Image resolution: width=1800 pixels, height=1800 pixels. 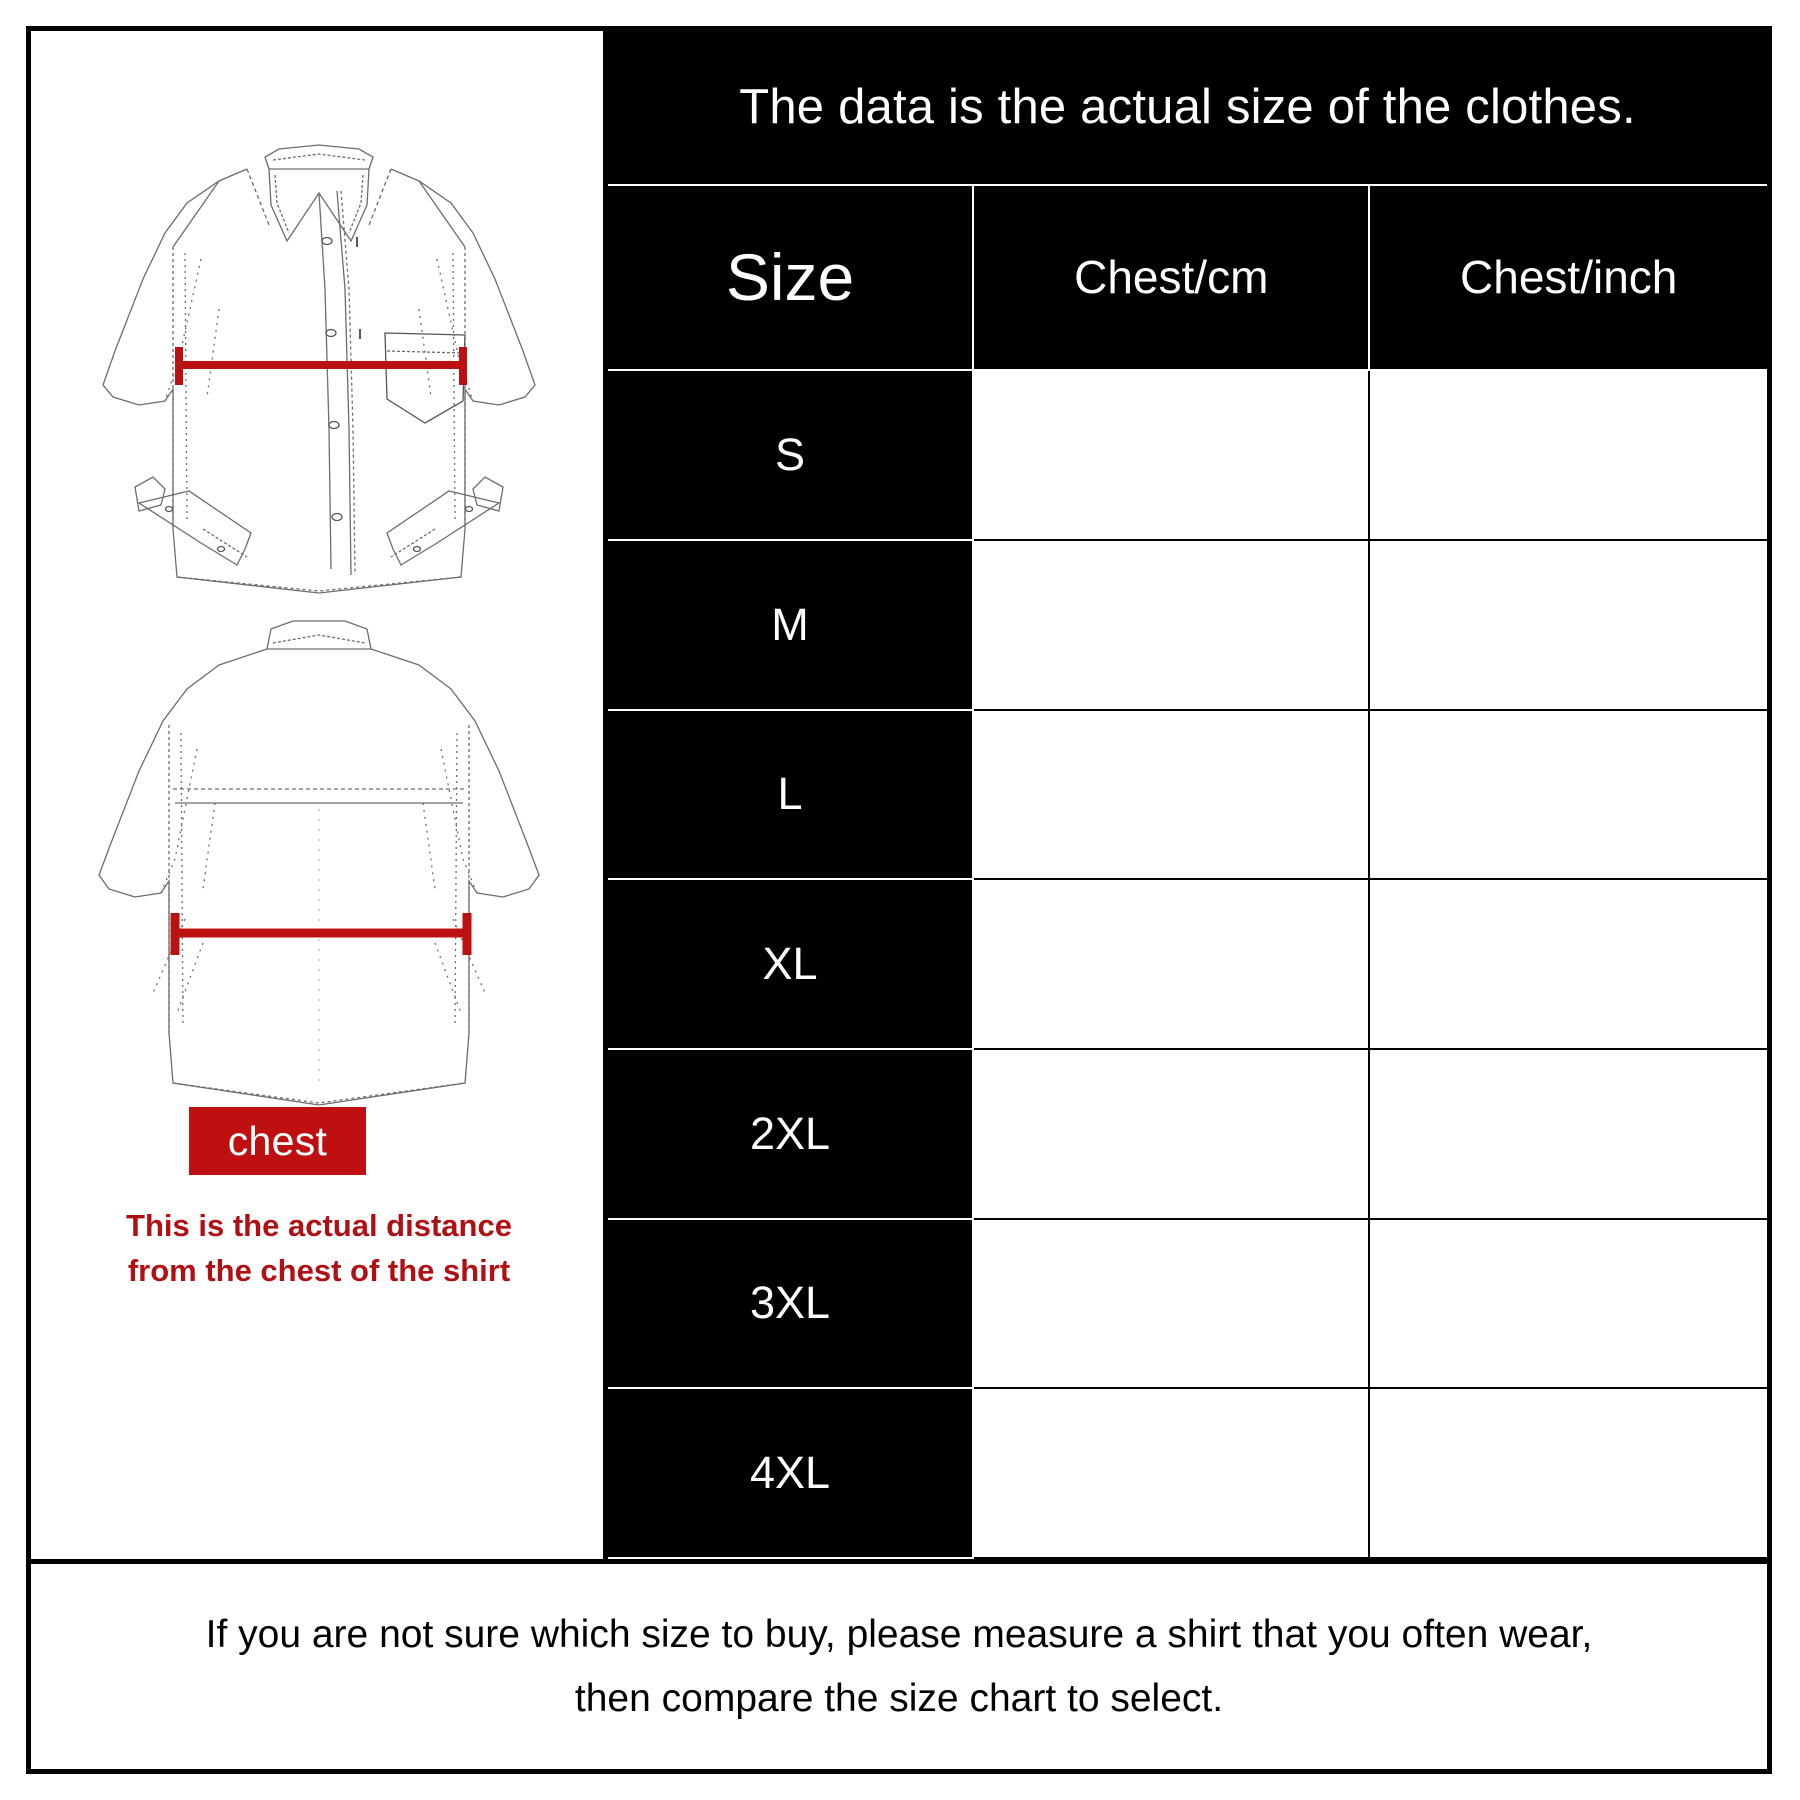 I want to click on table-row: 3XL 152 59.9, so click(x=1187, y=1303).